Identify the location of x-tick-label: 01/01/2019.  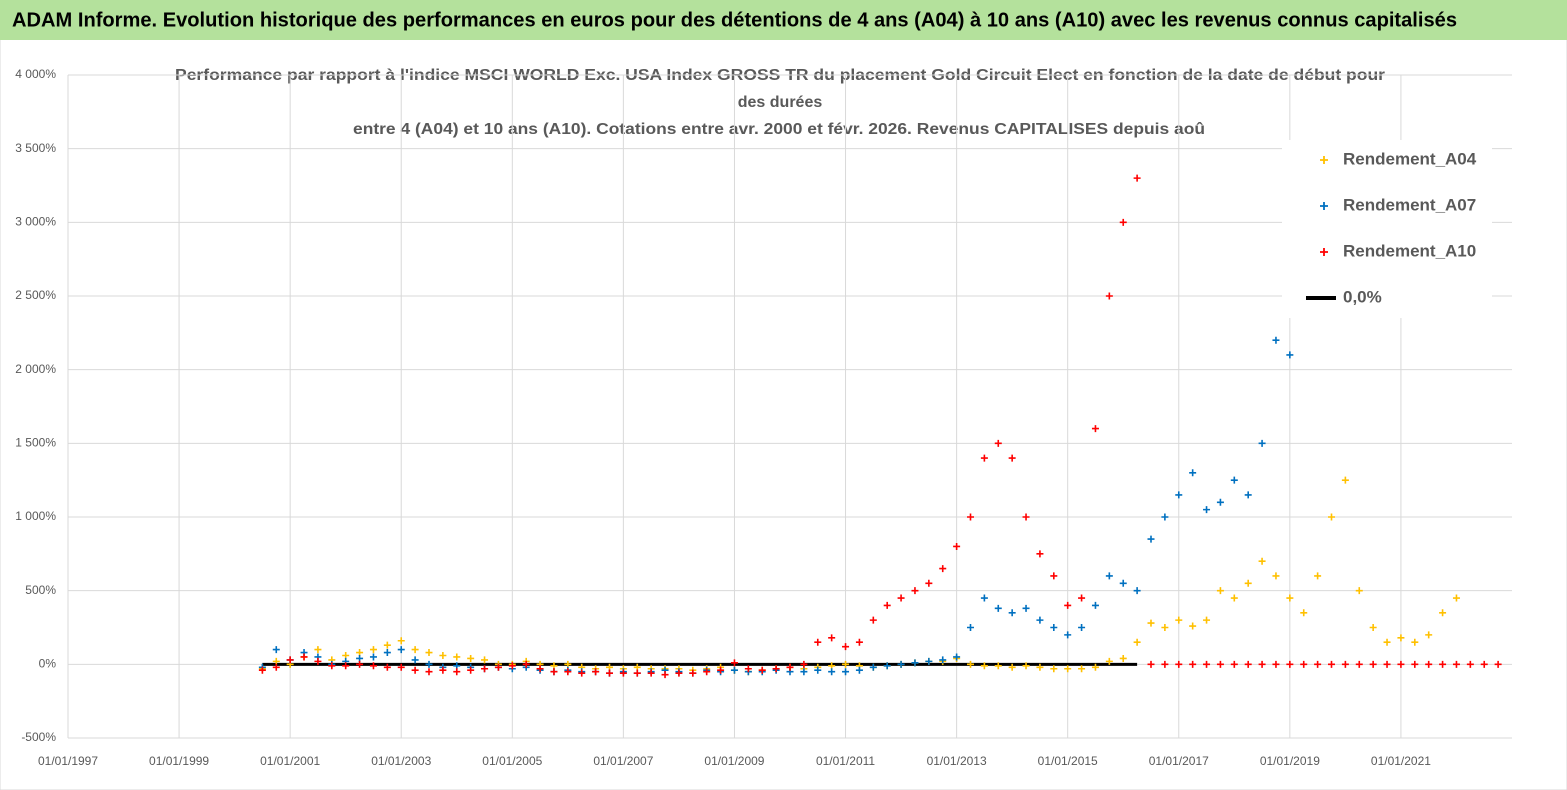
(1290, 761).